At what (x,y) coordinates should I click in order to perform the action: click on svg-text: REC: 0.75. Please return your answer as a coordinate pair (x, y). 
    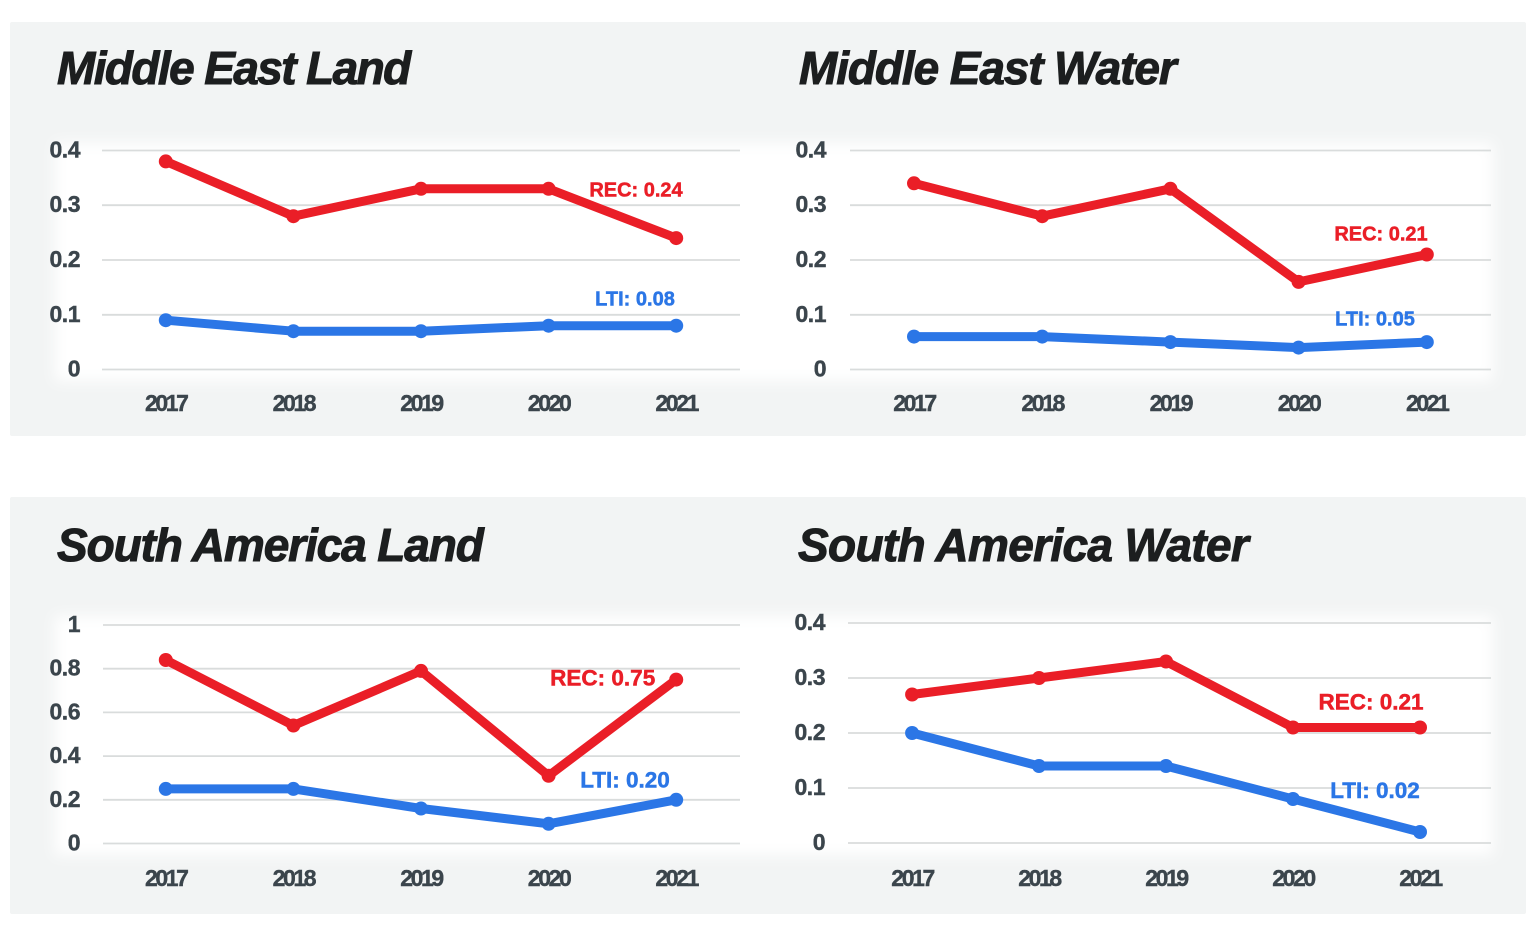
    Looking at the image, I should click on (602, 678).